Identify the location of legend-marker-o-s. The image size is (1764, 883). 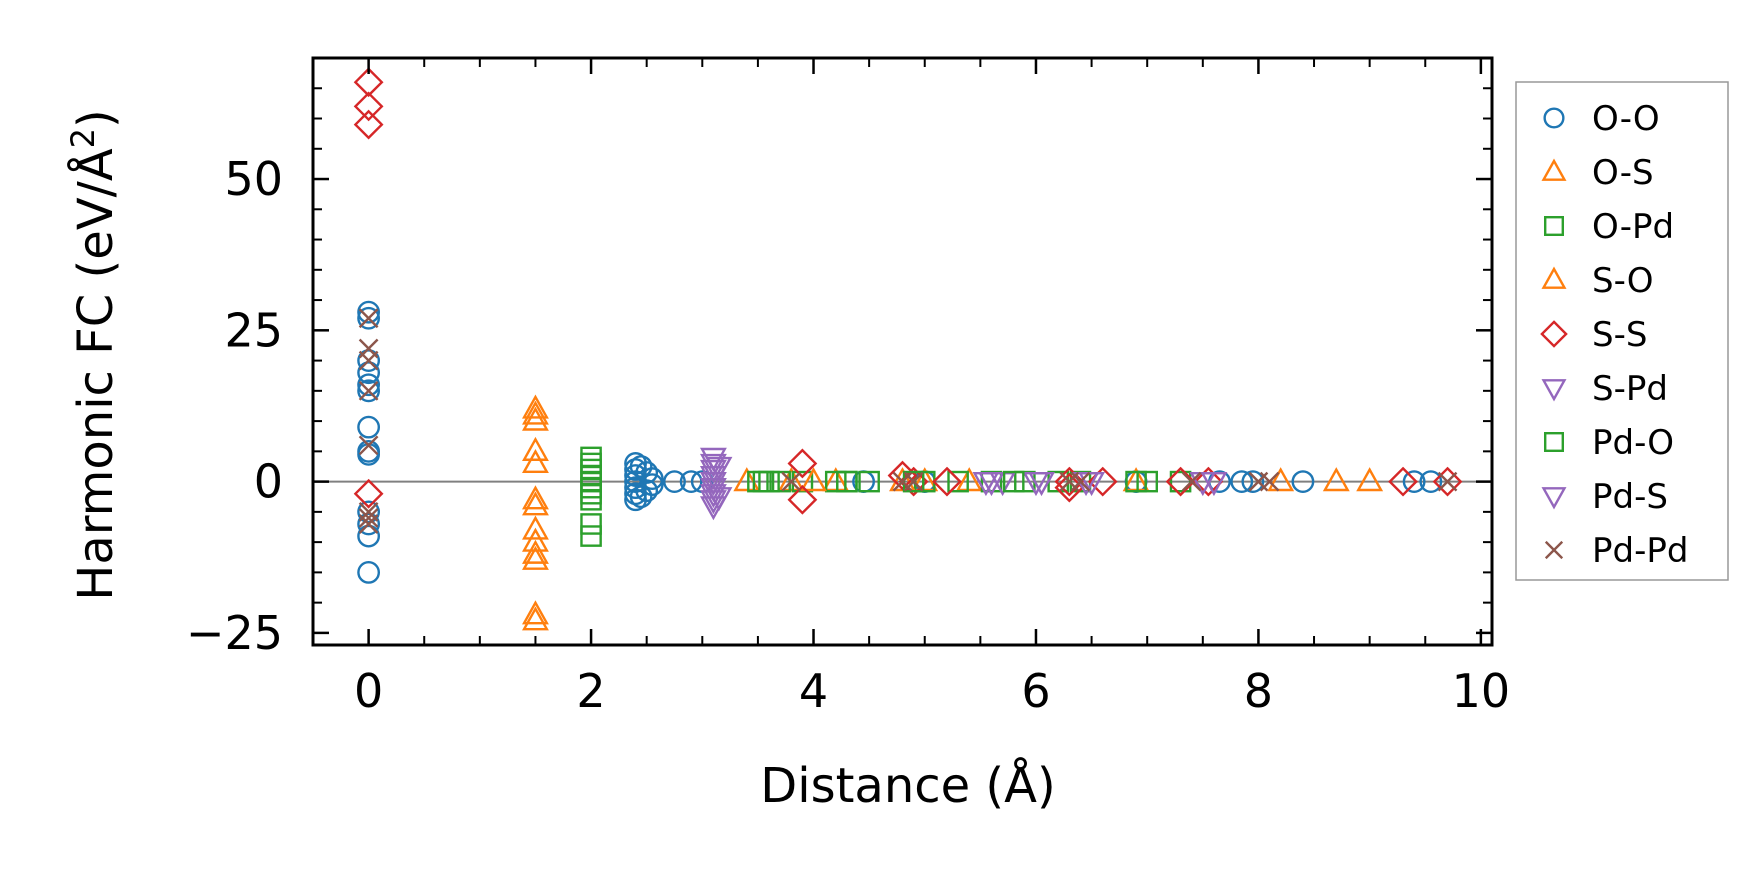
(1554, 169).